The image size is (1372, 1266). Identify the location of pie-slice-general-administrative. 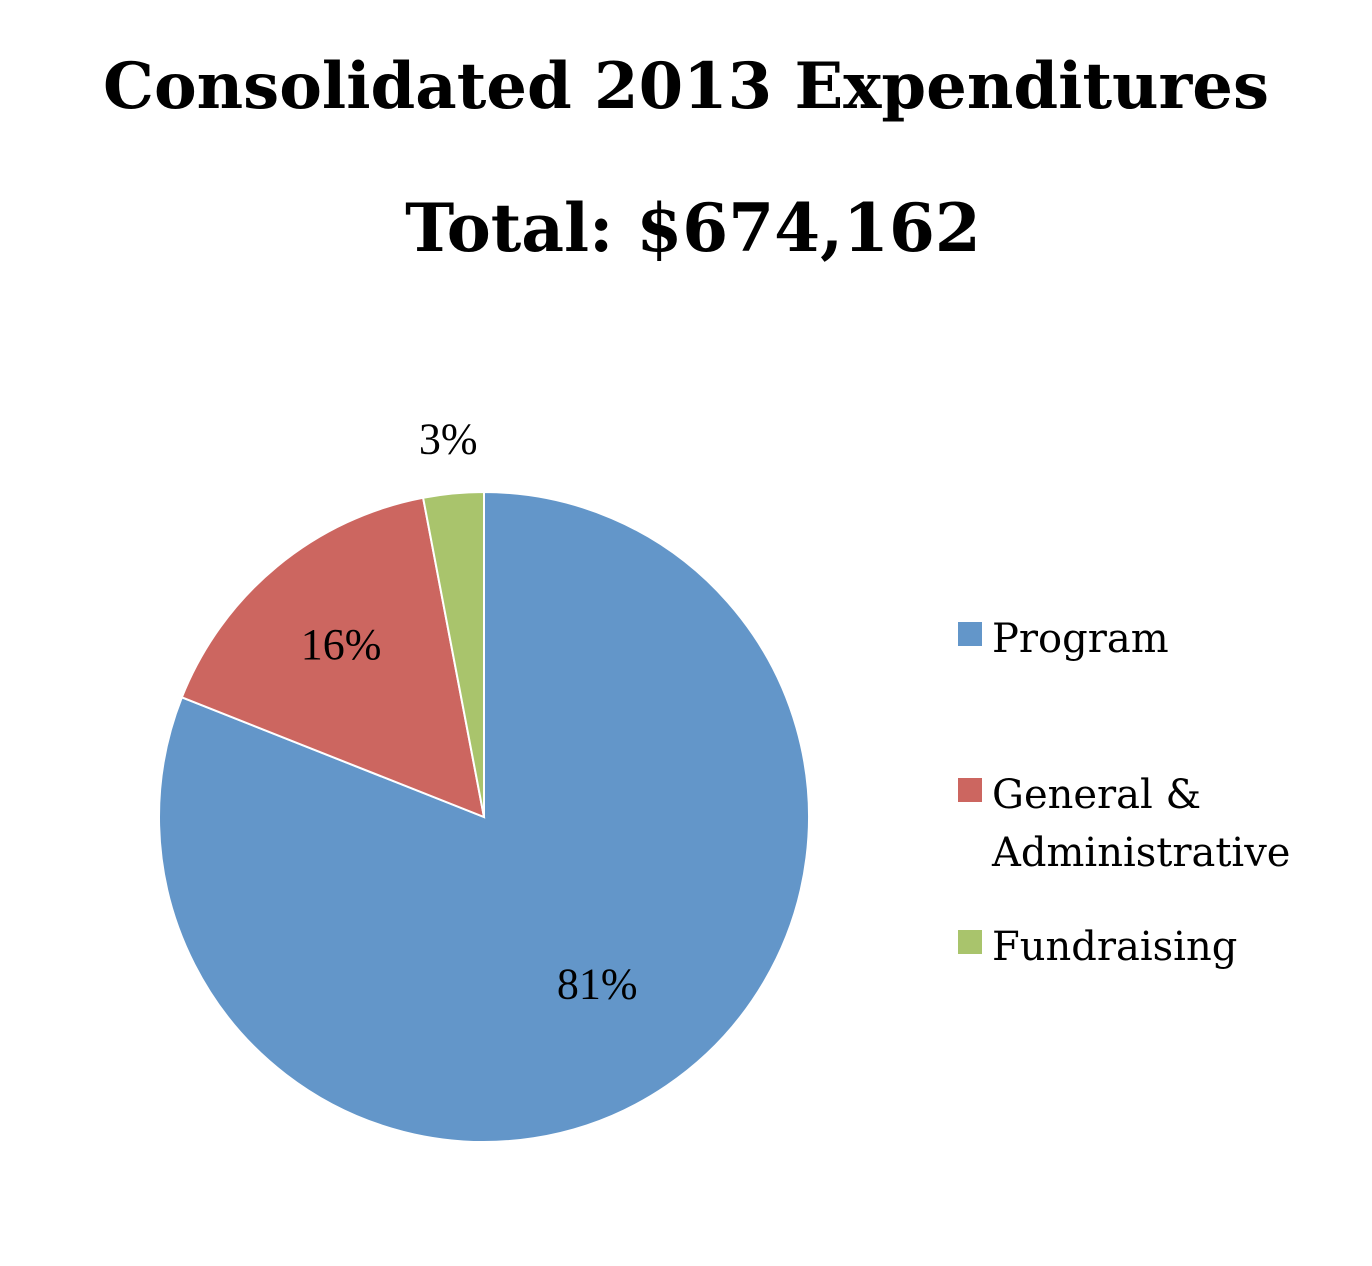
(333, 657).